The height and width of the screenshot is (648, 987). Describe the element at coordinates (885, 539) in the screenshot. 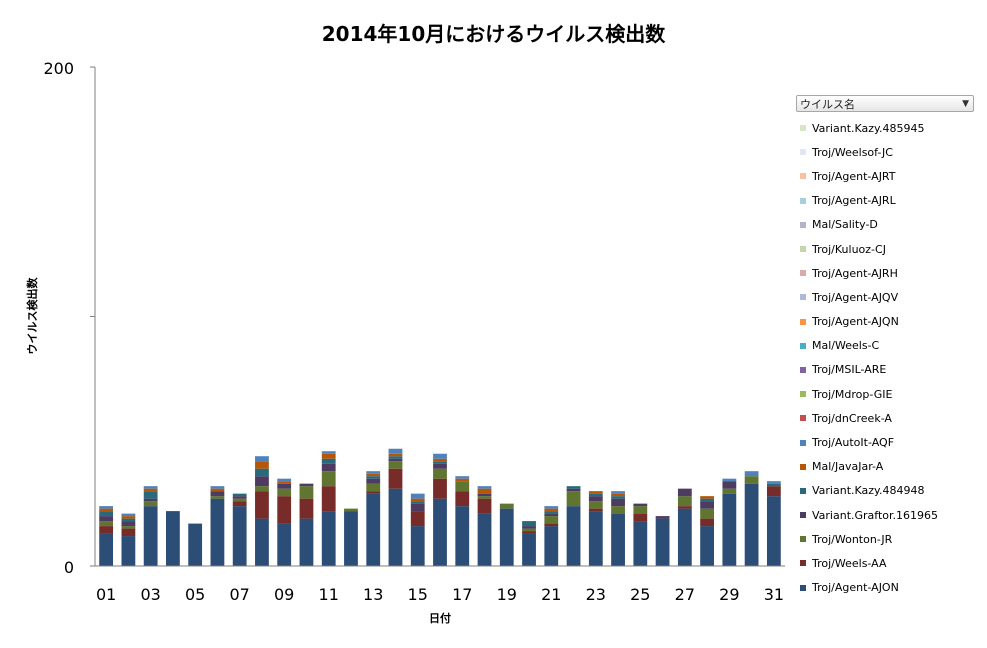

I see `legend-item: Troj/Wonton-JR` at that location.